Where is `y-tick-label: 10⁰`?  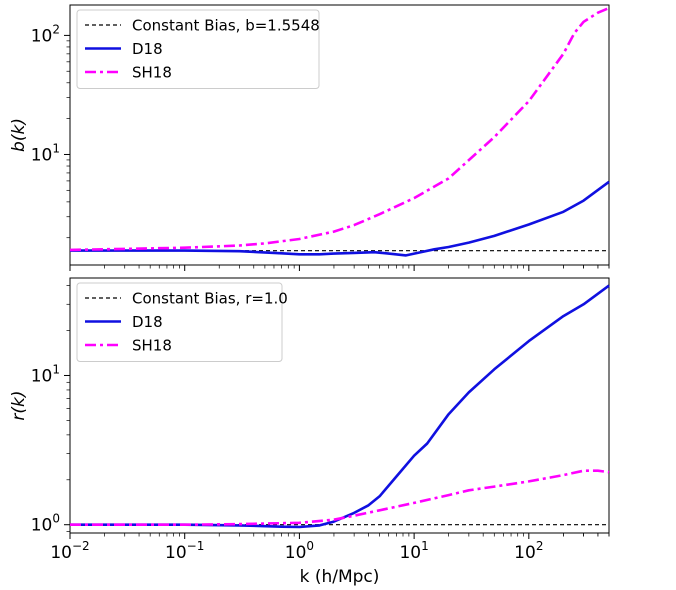 y-tick-label: 10⁰ is located at coordinates (45, 524).